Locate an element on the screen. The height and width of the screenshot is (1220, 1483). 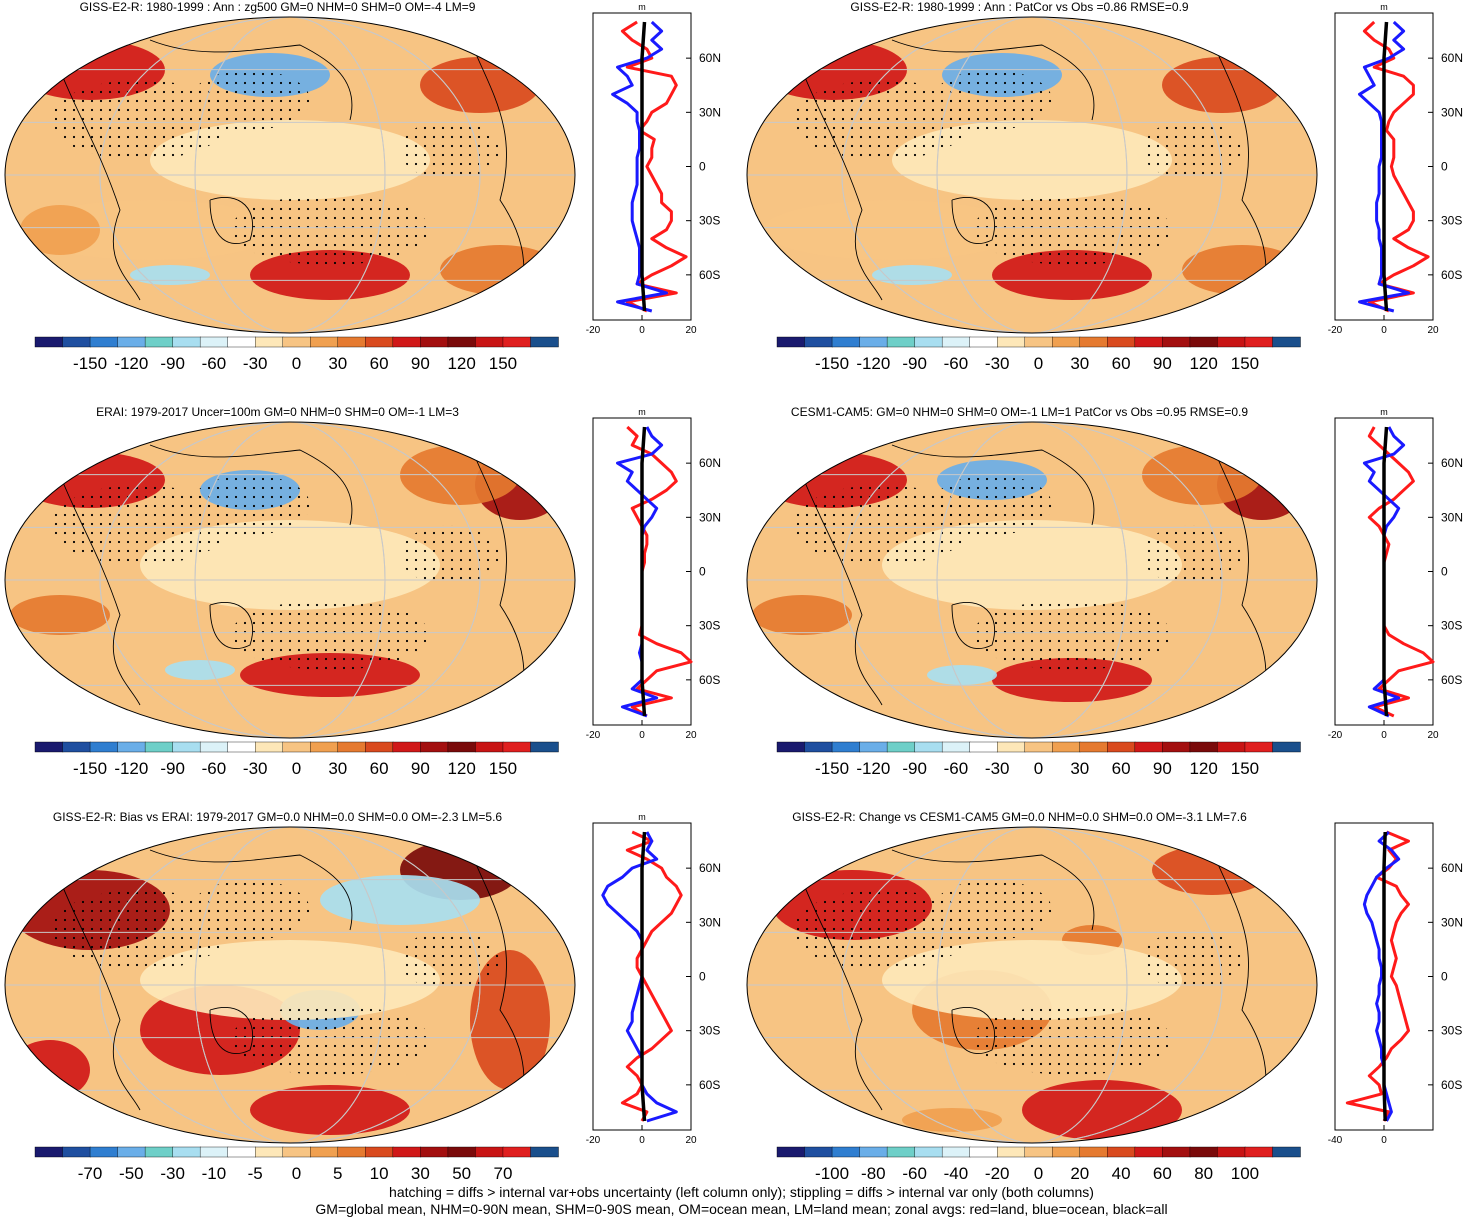
colorbar-label: -150 is located at coordinates (90, 363).